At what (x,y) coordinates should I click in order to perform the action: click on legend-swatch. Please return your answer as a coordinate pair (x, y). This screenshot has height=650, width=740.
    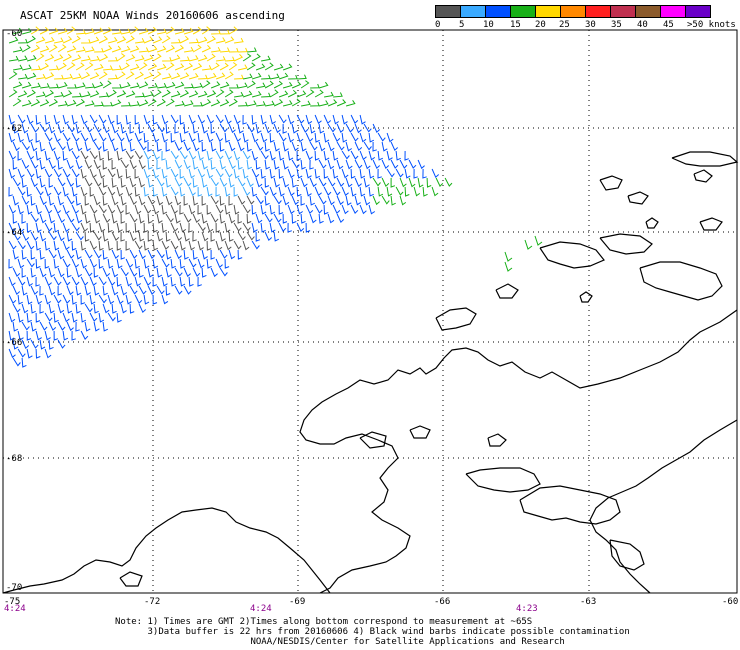
    Looking at the image, I should click on (548, 11).